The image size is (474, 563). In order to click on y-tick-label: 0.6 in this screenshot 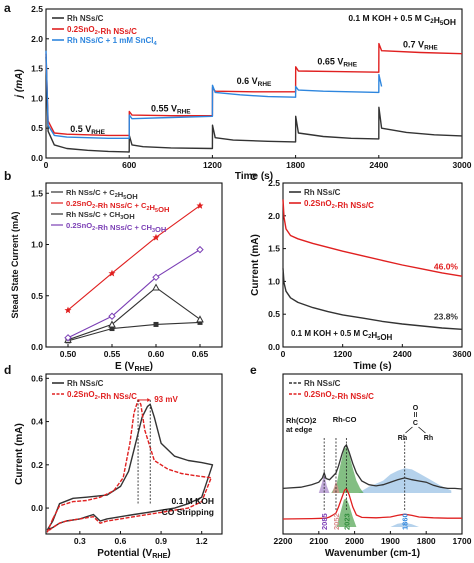, I will do `click(37, 378)`.